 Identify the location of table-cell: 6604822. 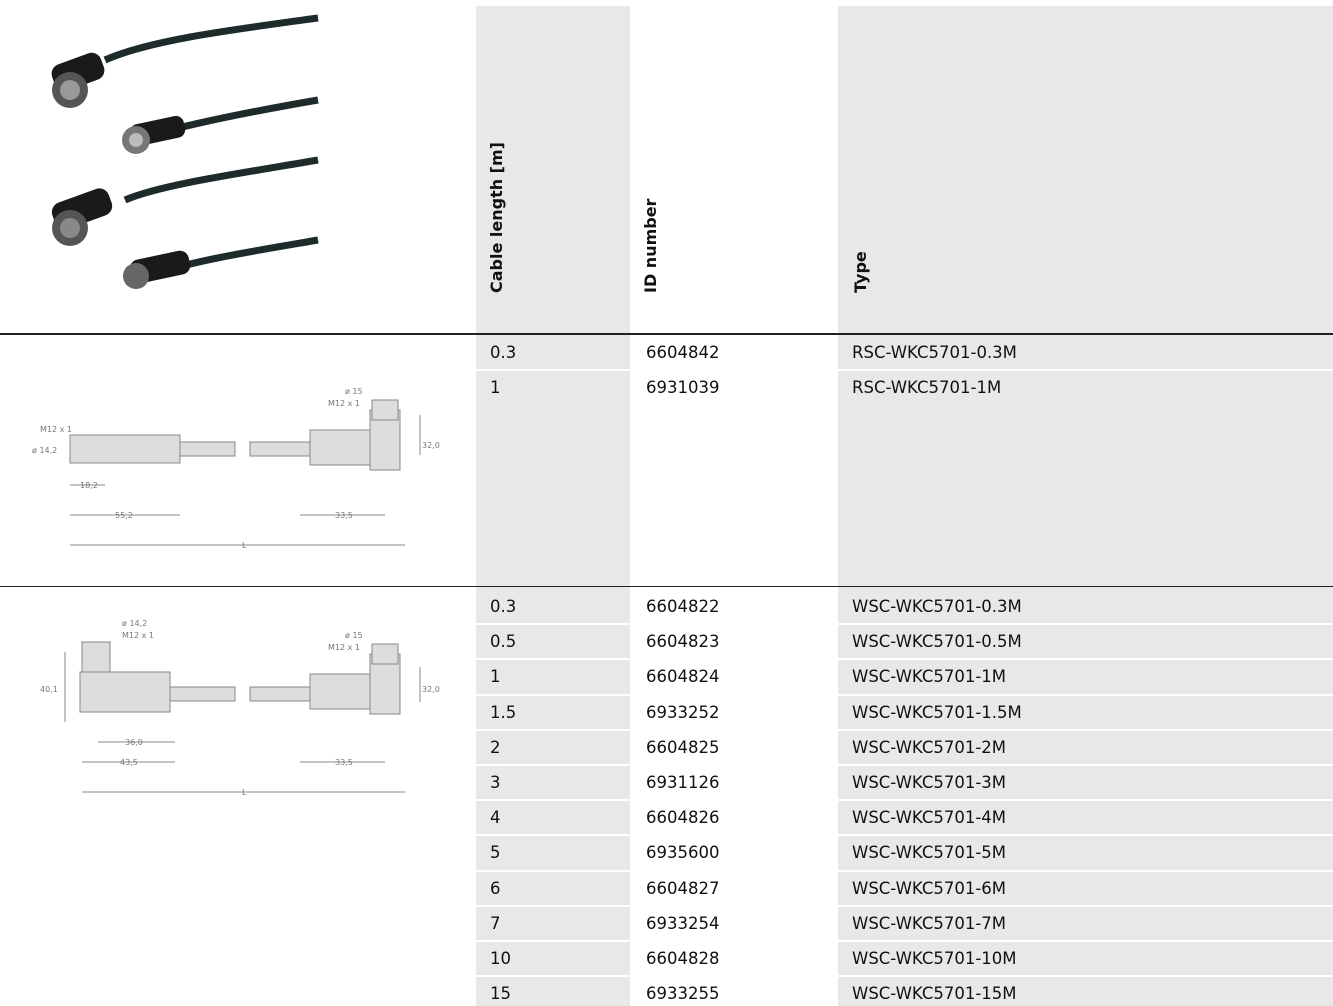
(683, 606).